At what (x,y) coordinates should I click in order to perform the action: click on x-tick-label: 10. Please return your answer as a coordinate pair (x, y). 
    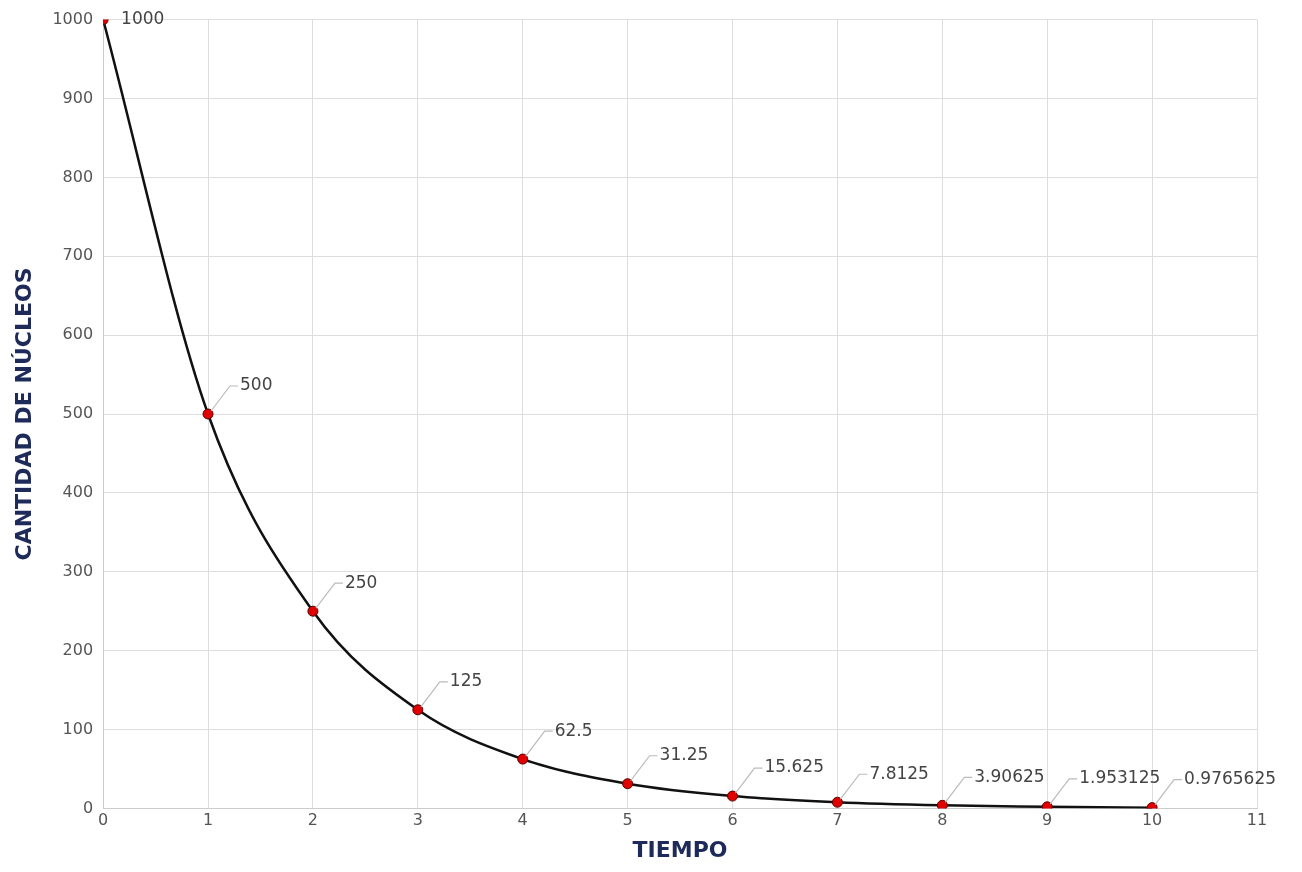
    Looking at the image, I should click on (1152, 820).